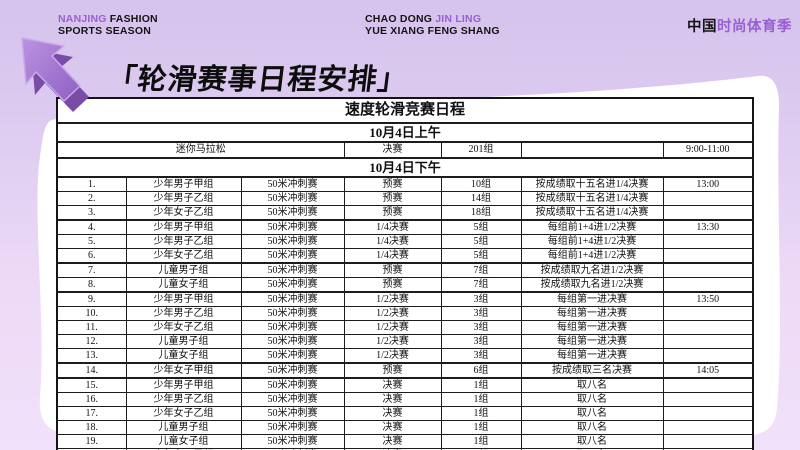 This screenshot has height=450, width=800. Describe the element at coordinates (481, 213) in the screenshot. I see `cell-groups: 18组` at that location.